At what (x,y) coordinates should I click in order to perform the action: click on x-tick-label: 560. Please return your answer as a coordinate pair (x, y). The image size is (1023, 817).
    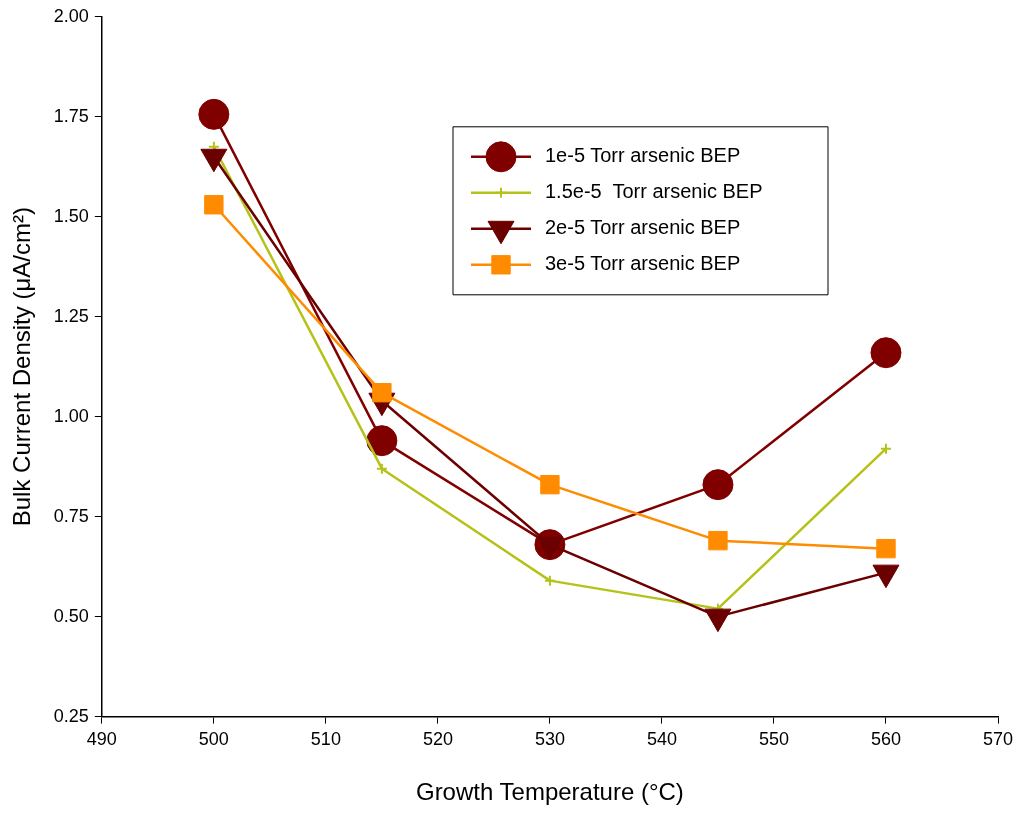
    Looking at the image, I should click on (885, 739).